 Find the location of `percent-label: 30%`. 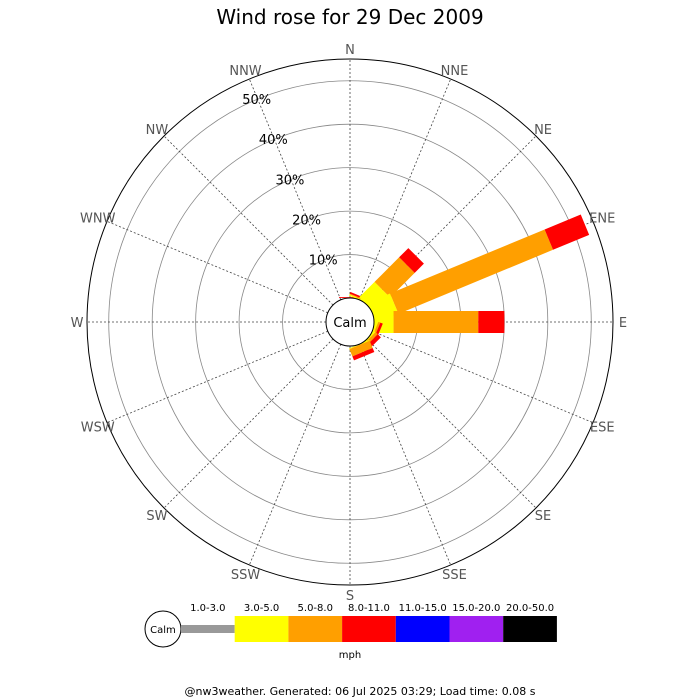

percent-label: 30% is located at coordinates (289, 180).